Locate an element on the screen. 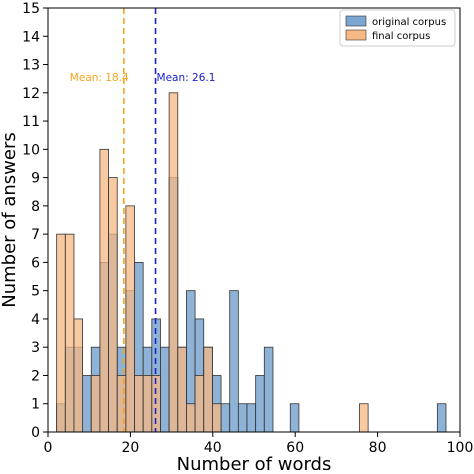 This screenshot has height=474, width=474. y-tick-label: 11 is located at coordinates (31, 122).